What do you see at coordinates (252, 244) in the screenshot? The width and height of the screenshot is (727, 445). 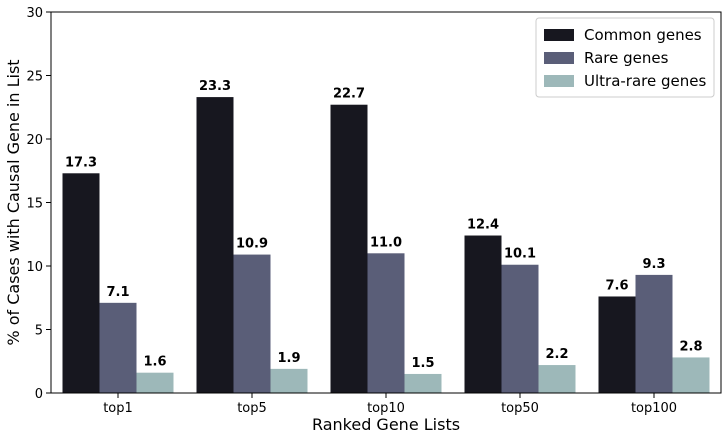 I see `data-label: 10.9` at bounding box center [252, 244].